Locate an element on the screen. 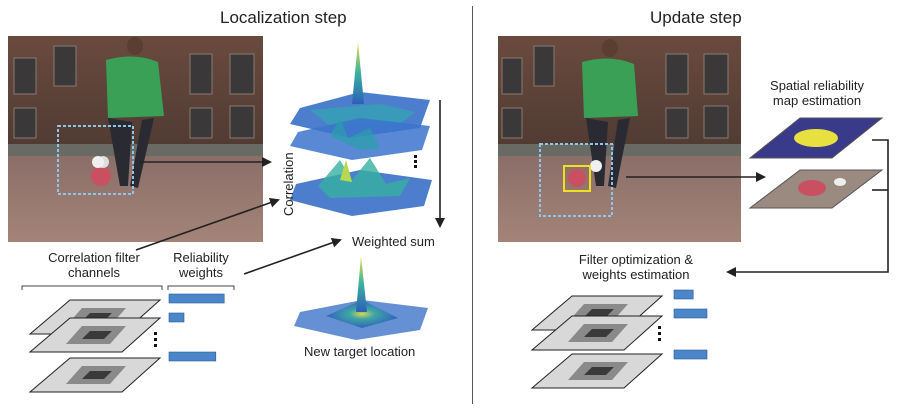 The image size is (901, 409). filter-channels-label-line2: channels is located at coordinates (94, 272).